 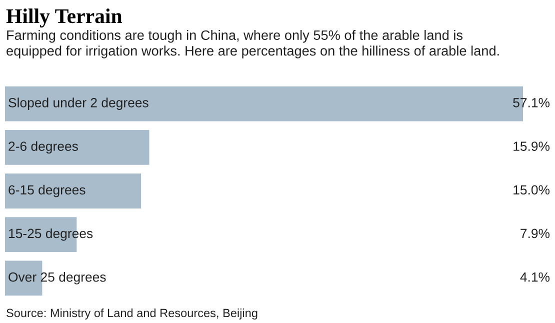 What do you see at coordinates (64, 18) in the screenshot?
I see `chart-title: Hilly Terrain` at bounding box center [64, 18].